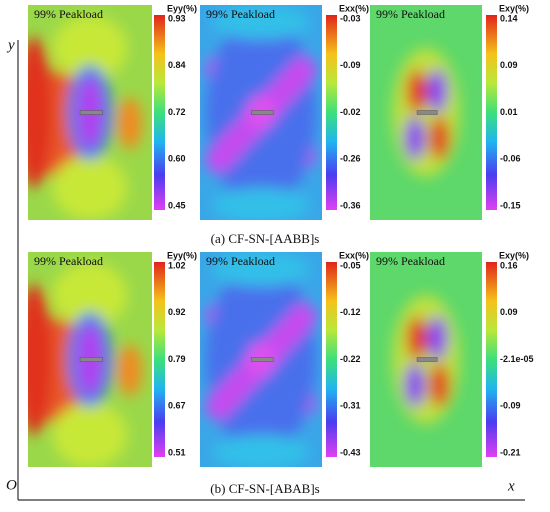 The height and width of the screenshot is (512, 550). What do you see at coordinates (510, 205) in the screenshot?
I see `colorbar-tick-label: -0.15` at bounding box center [510, 205].